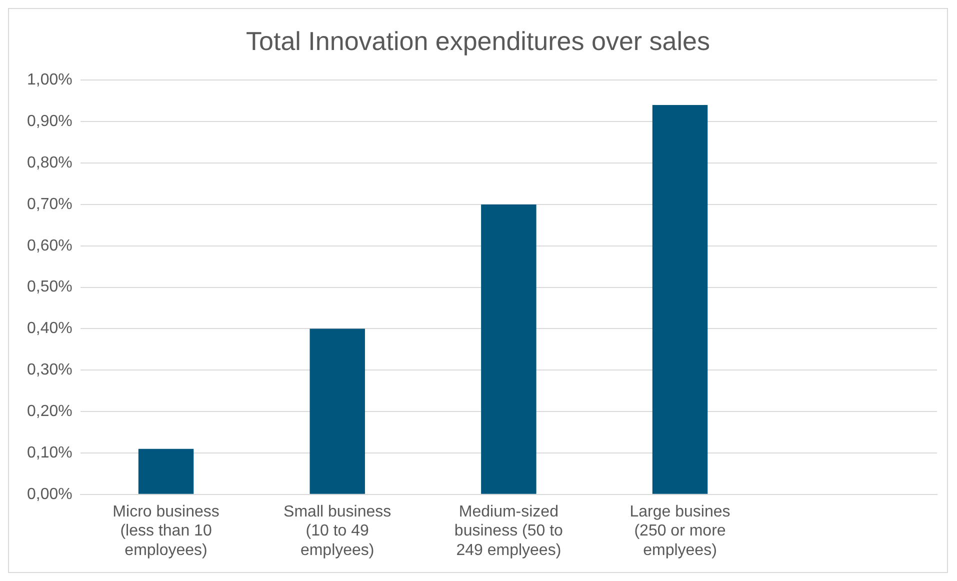 The height and width of the screenshot is (581, 957). I want to click on y-tick-label: 0,70%, so click(49, 204).